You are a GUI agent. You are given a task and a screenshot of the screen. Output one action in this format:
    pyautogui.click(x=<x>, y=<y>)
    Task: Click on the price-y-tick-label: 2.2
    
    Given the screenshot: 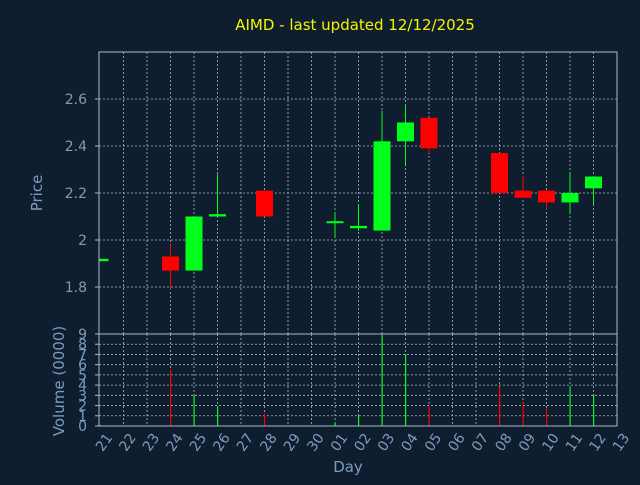 What is the action you would take?
    pyautogui.click(x=76, y=194)
    